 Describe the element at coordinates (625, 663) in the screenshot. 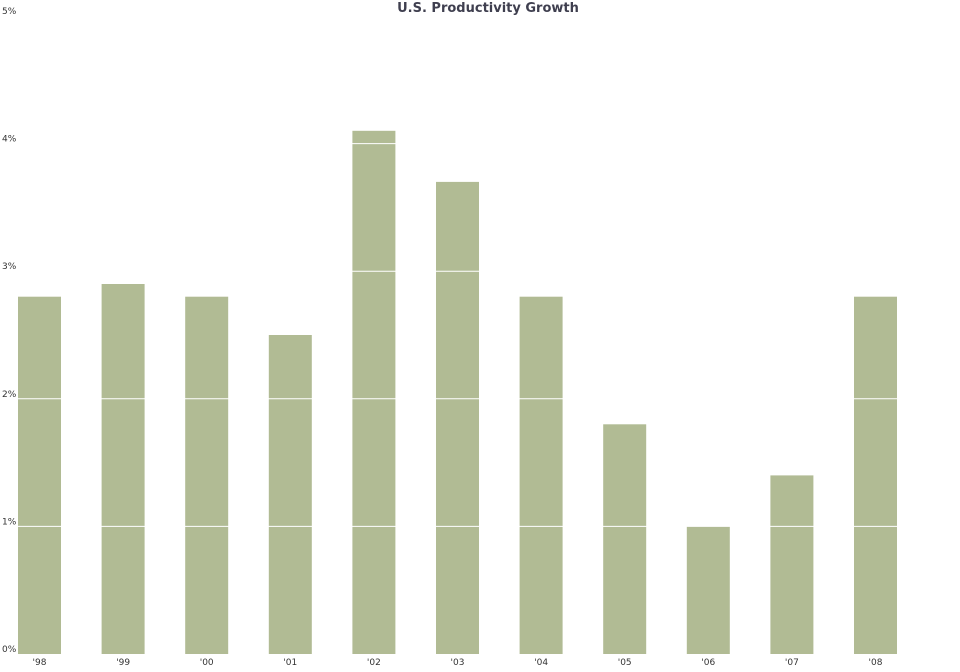

I see `x-tick-label: '05` at that location.